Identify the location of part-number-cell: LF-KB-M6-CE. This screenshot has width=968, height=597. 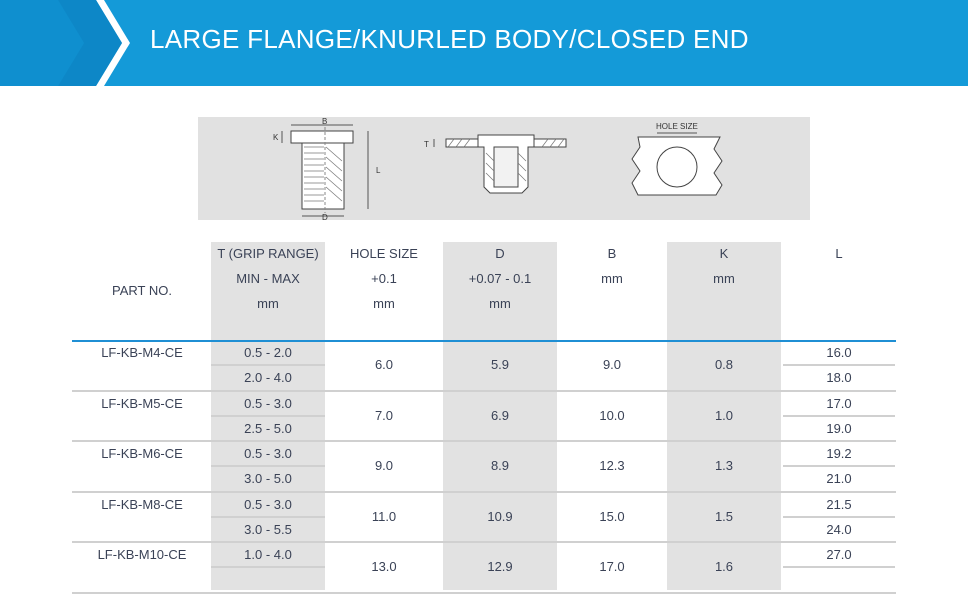
(142, 453).